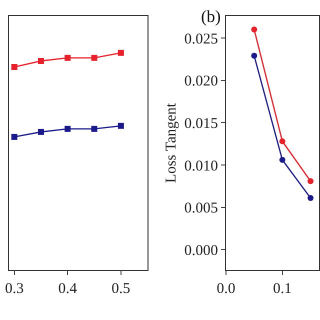  Describe the element at coordinates (282, 289) in the screenshot. I see `x-tick-label: 0.1` at that location.